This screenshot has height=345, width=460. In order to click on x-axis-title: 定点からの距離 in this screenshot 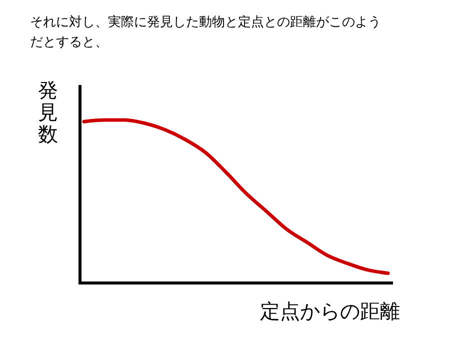, I will do `click(330, 311)`.